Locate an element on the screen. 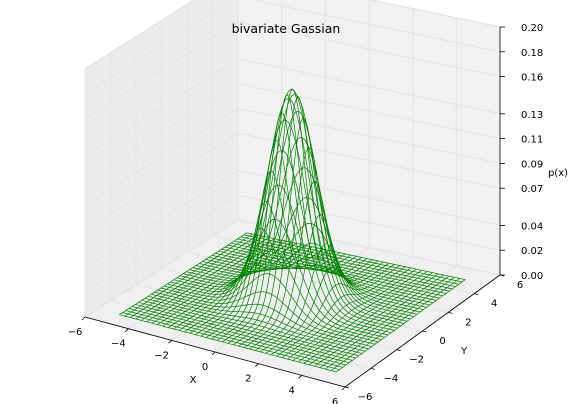  x-tick-label: −6 is located at coordinates (75, 332).